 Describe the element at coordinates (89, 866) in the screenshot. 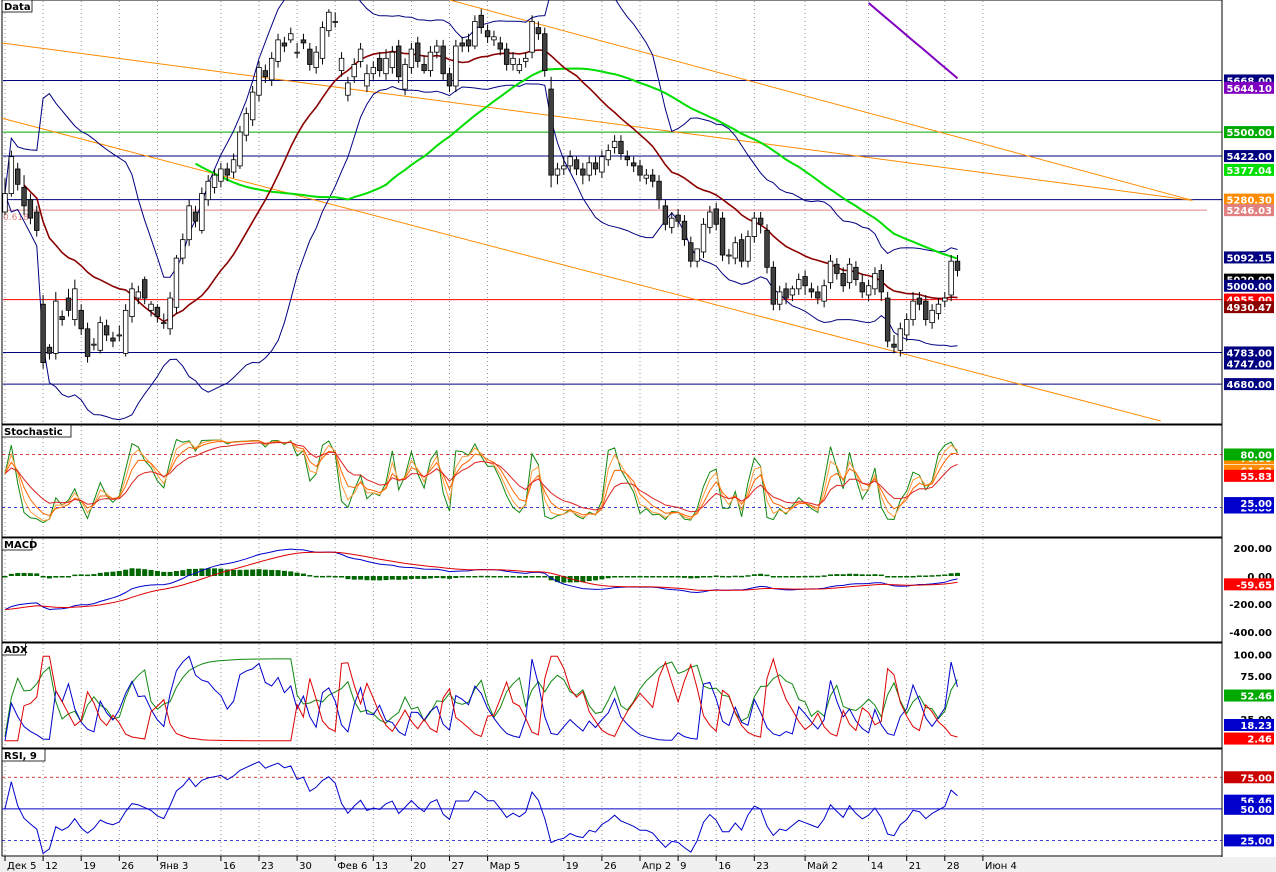

I see `x-tick-label: 19` at that location.